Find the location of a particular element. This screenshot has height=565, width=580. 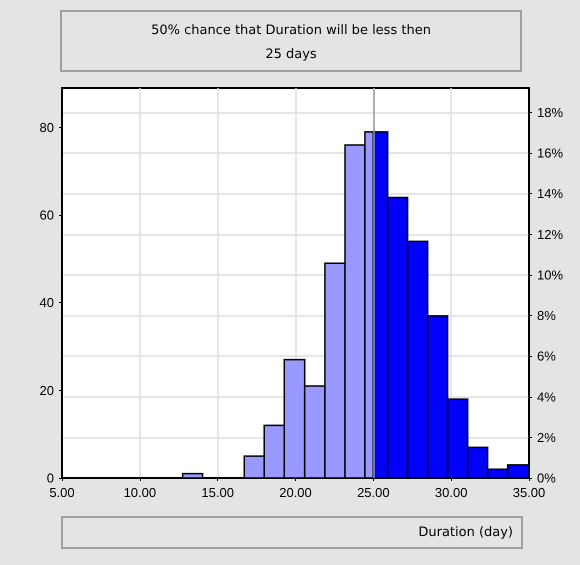

chart-title: 50% chance that Duration will be less then 25 days is located at coordinates (291, 41).